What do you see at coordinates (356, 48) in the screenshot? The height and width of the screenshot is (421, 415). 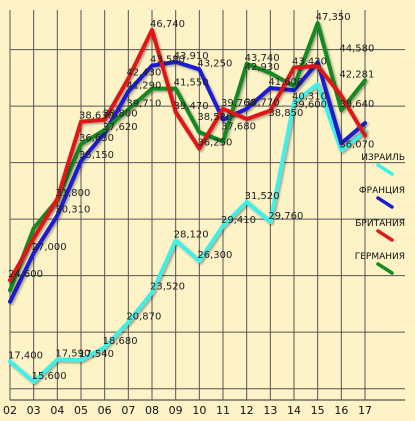 I see `data-label: 44,580` at bounding box center [356, 48].